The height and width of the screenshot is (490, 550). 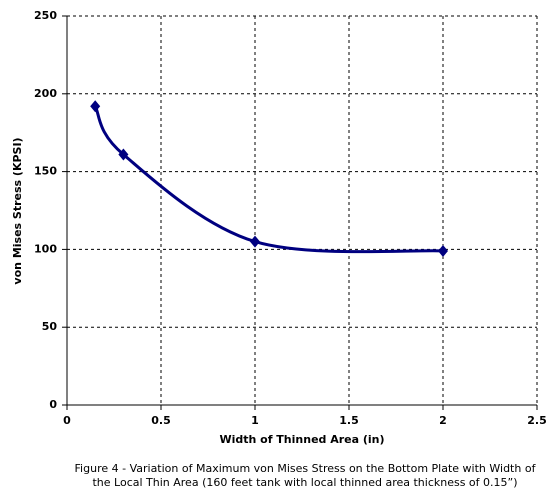 What do you see at coordinates (45, 15) in the screenshot?
I see `y-tick-label: 250` at bounding box center [45, 15].